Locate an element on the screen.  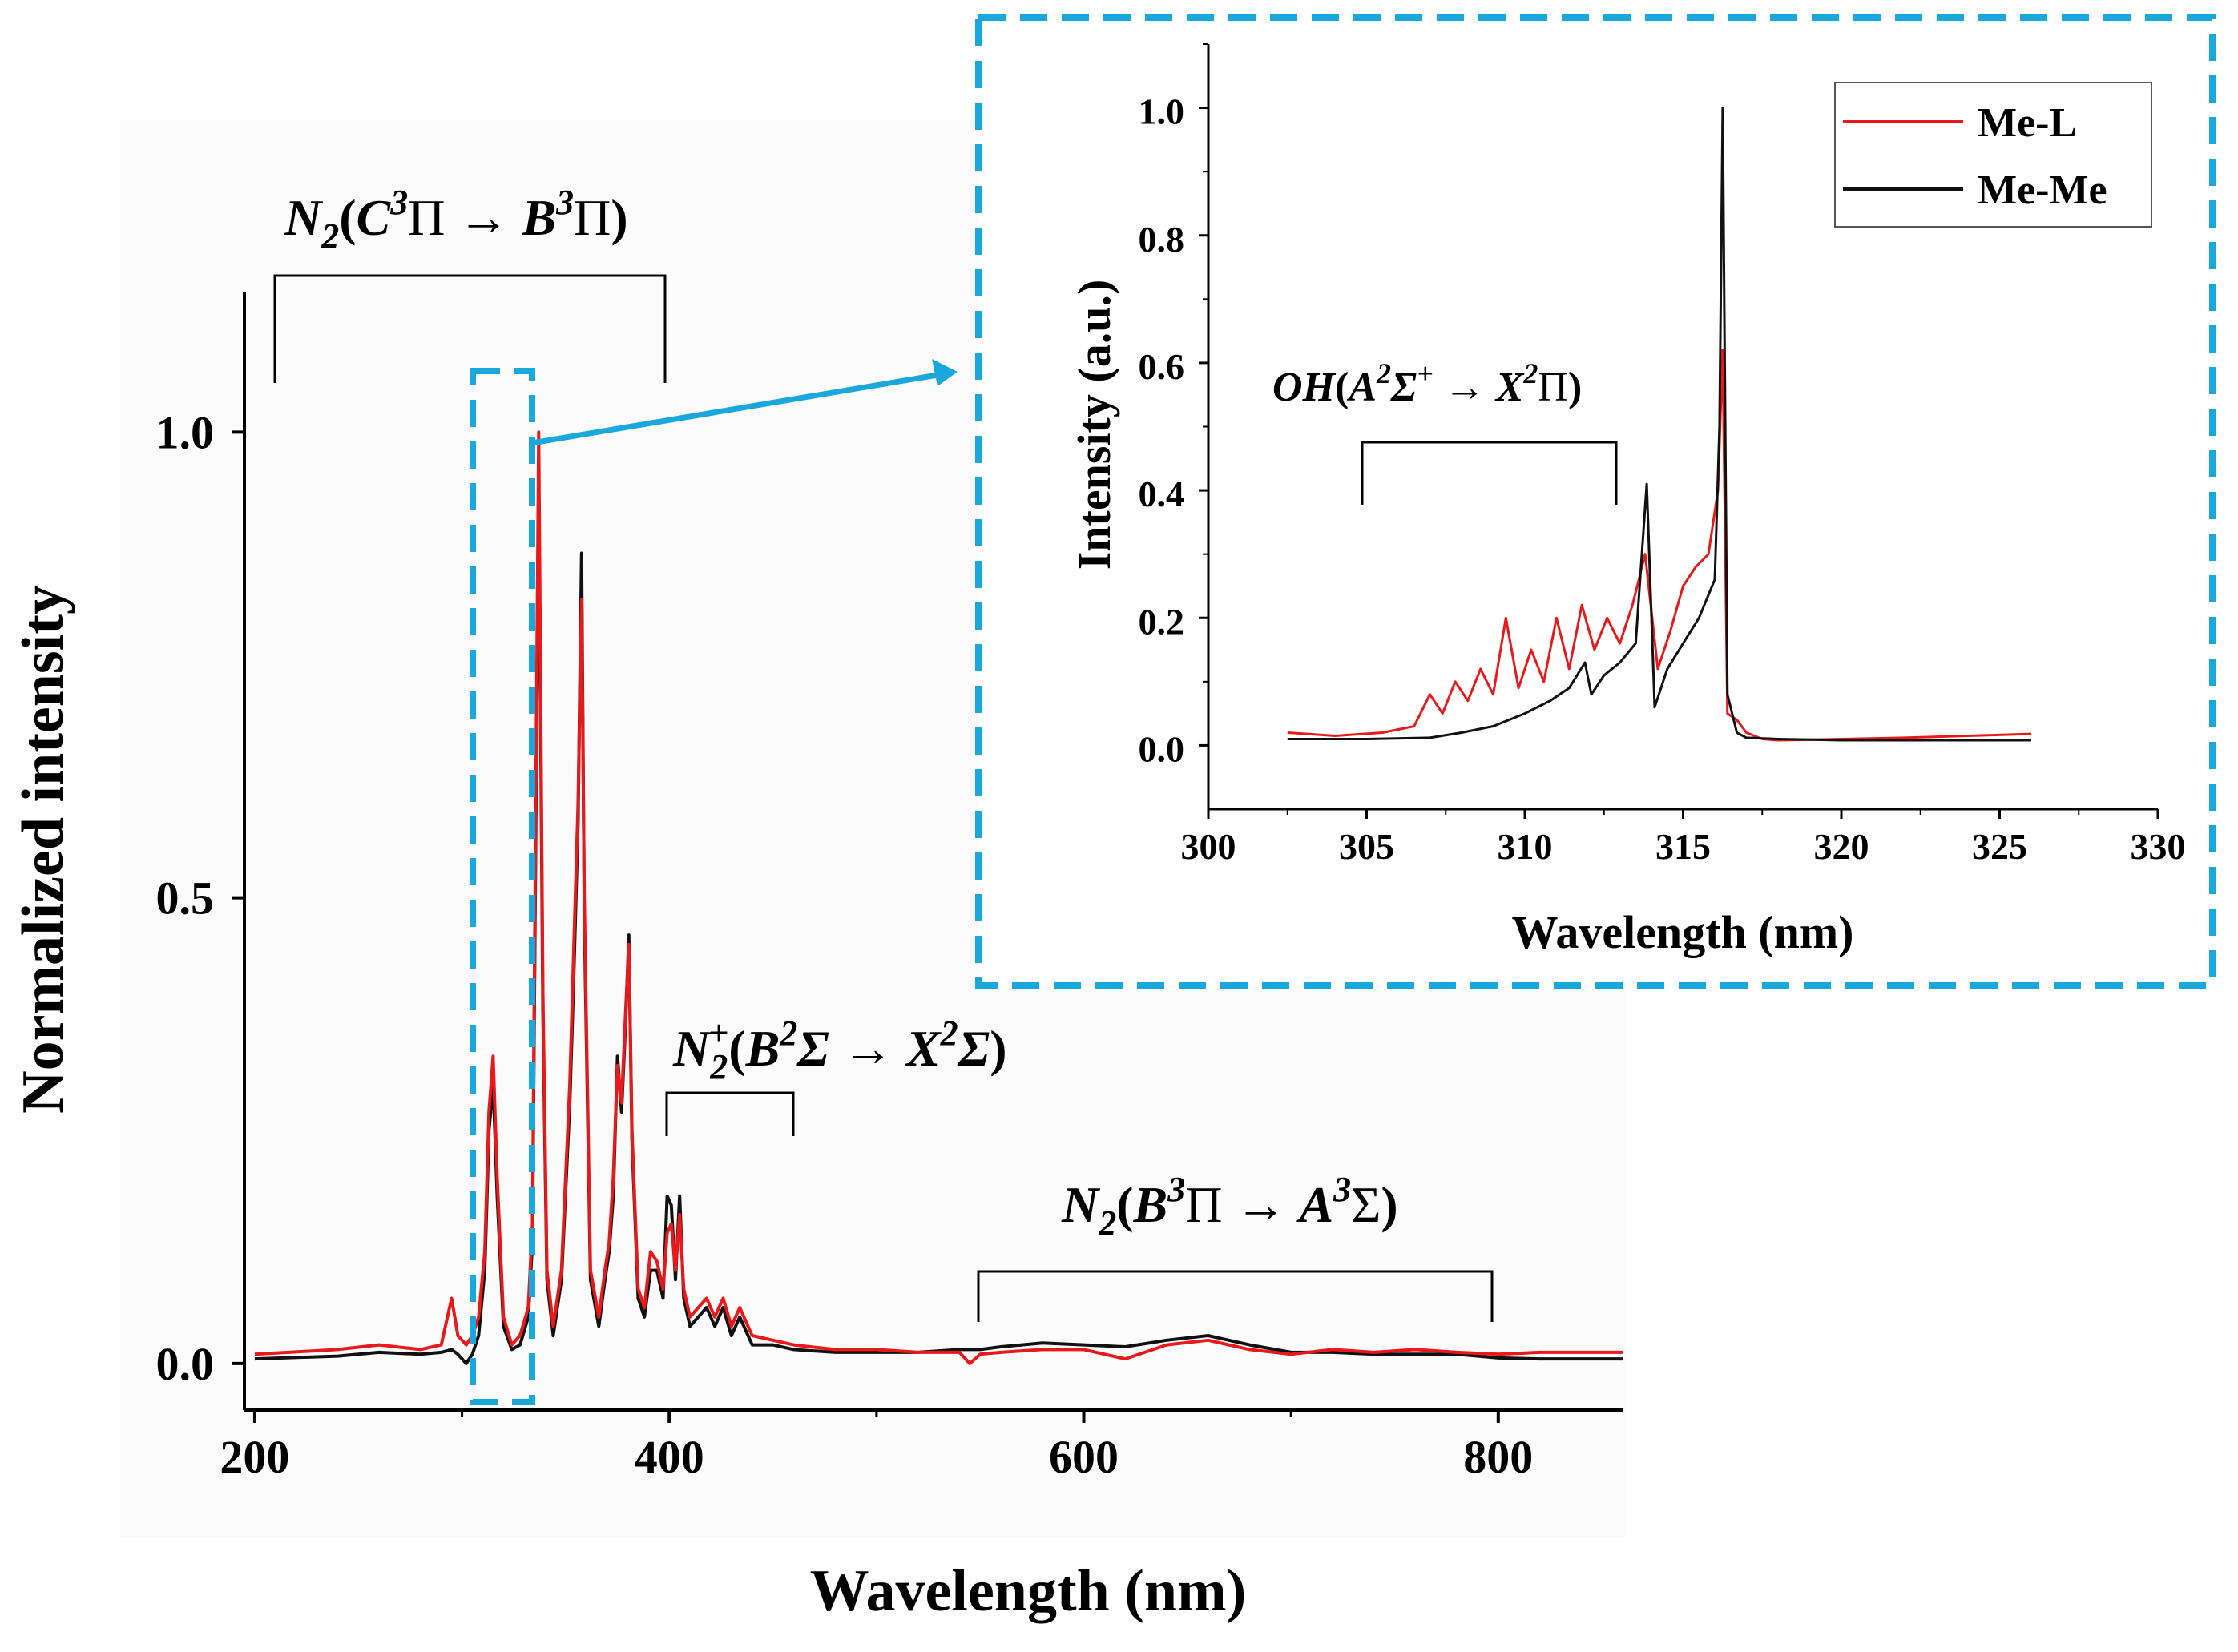
zoom-arrow is located at coordinates (734, 409).